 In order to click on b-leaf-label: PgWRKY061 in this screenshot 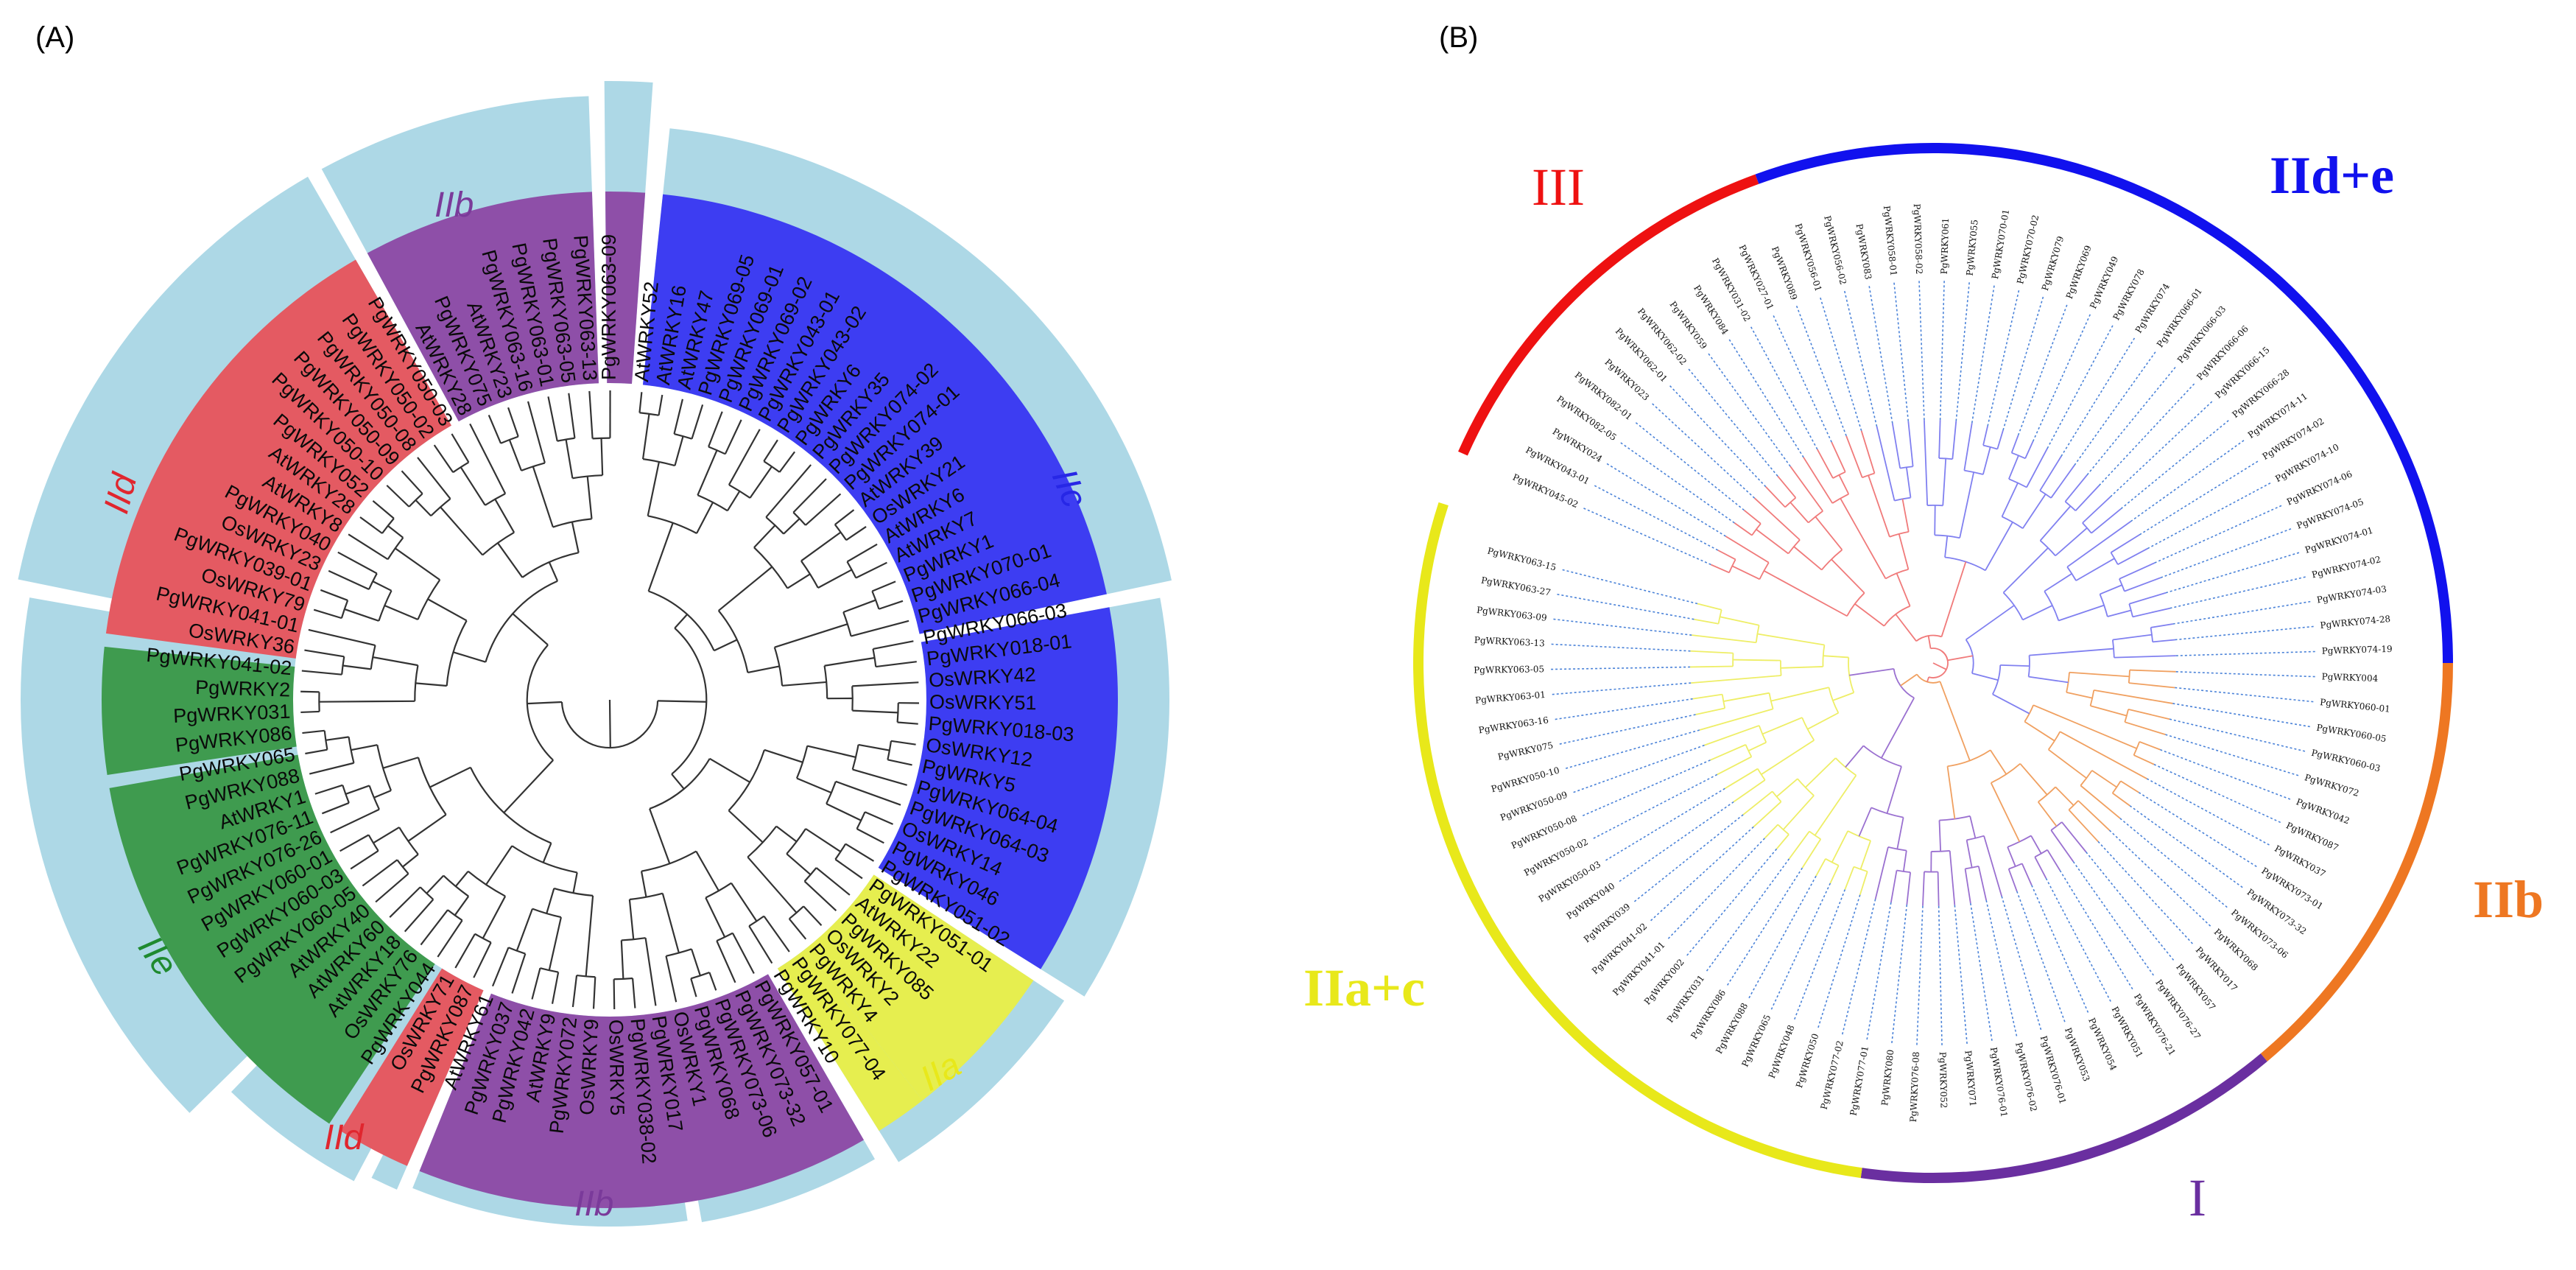, I will do `click(1945, 245)`.